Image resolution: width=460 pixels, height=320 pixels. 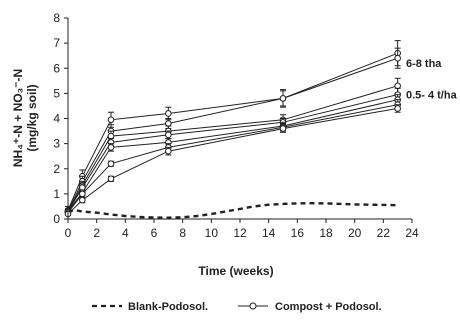 I want to click on x-tick-label-9: 18, so click(x=326, y=233).